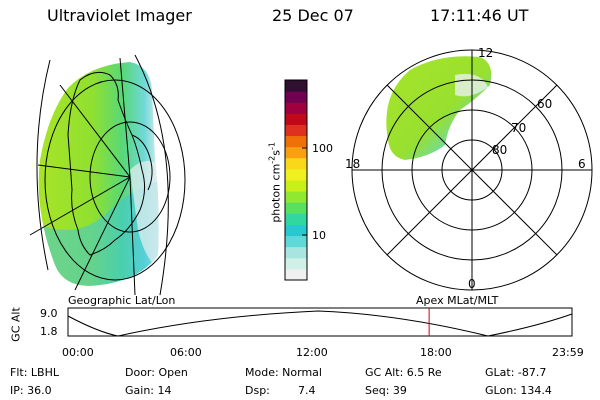 This screenshot has height=400, width=600. I want to click on altitude-timeline, so click(320, 322).